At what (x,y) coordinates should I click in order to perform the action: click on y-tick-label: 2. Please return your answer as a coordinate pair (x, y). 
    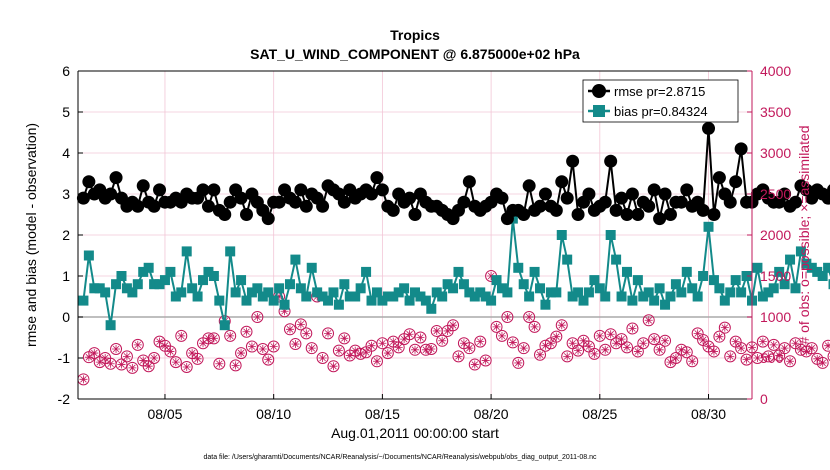
    Looking at the image, I should click on (66, 235).